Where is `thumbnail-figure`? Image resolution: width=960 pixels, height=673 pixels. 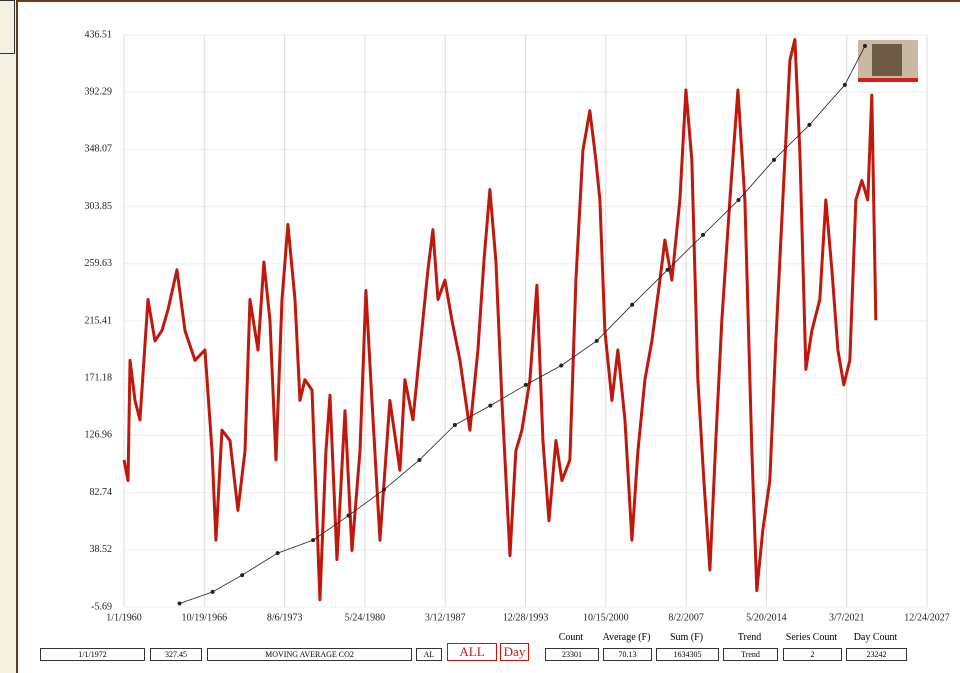 thumbnail-figure is located at coordinates (887, 60).